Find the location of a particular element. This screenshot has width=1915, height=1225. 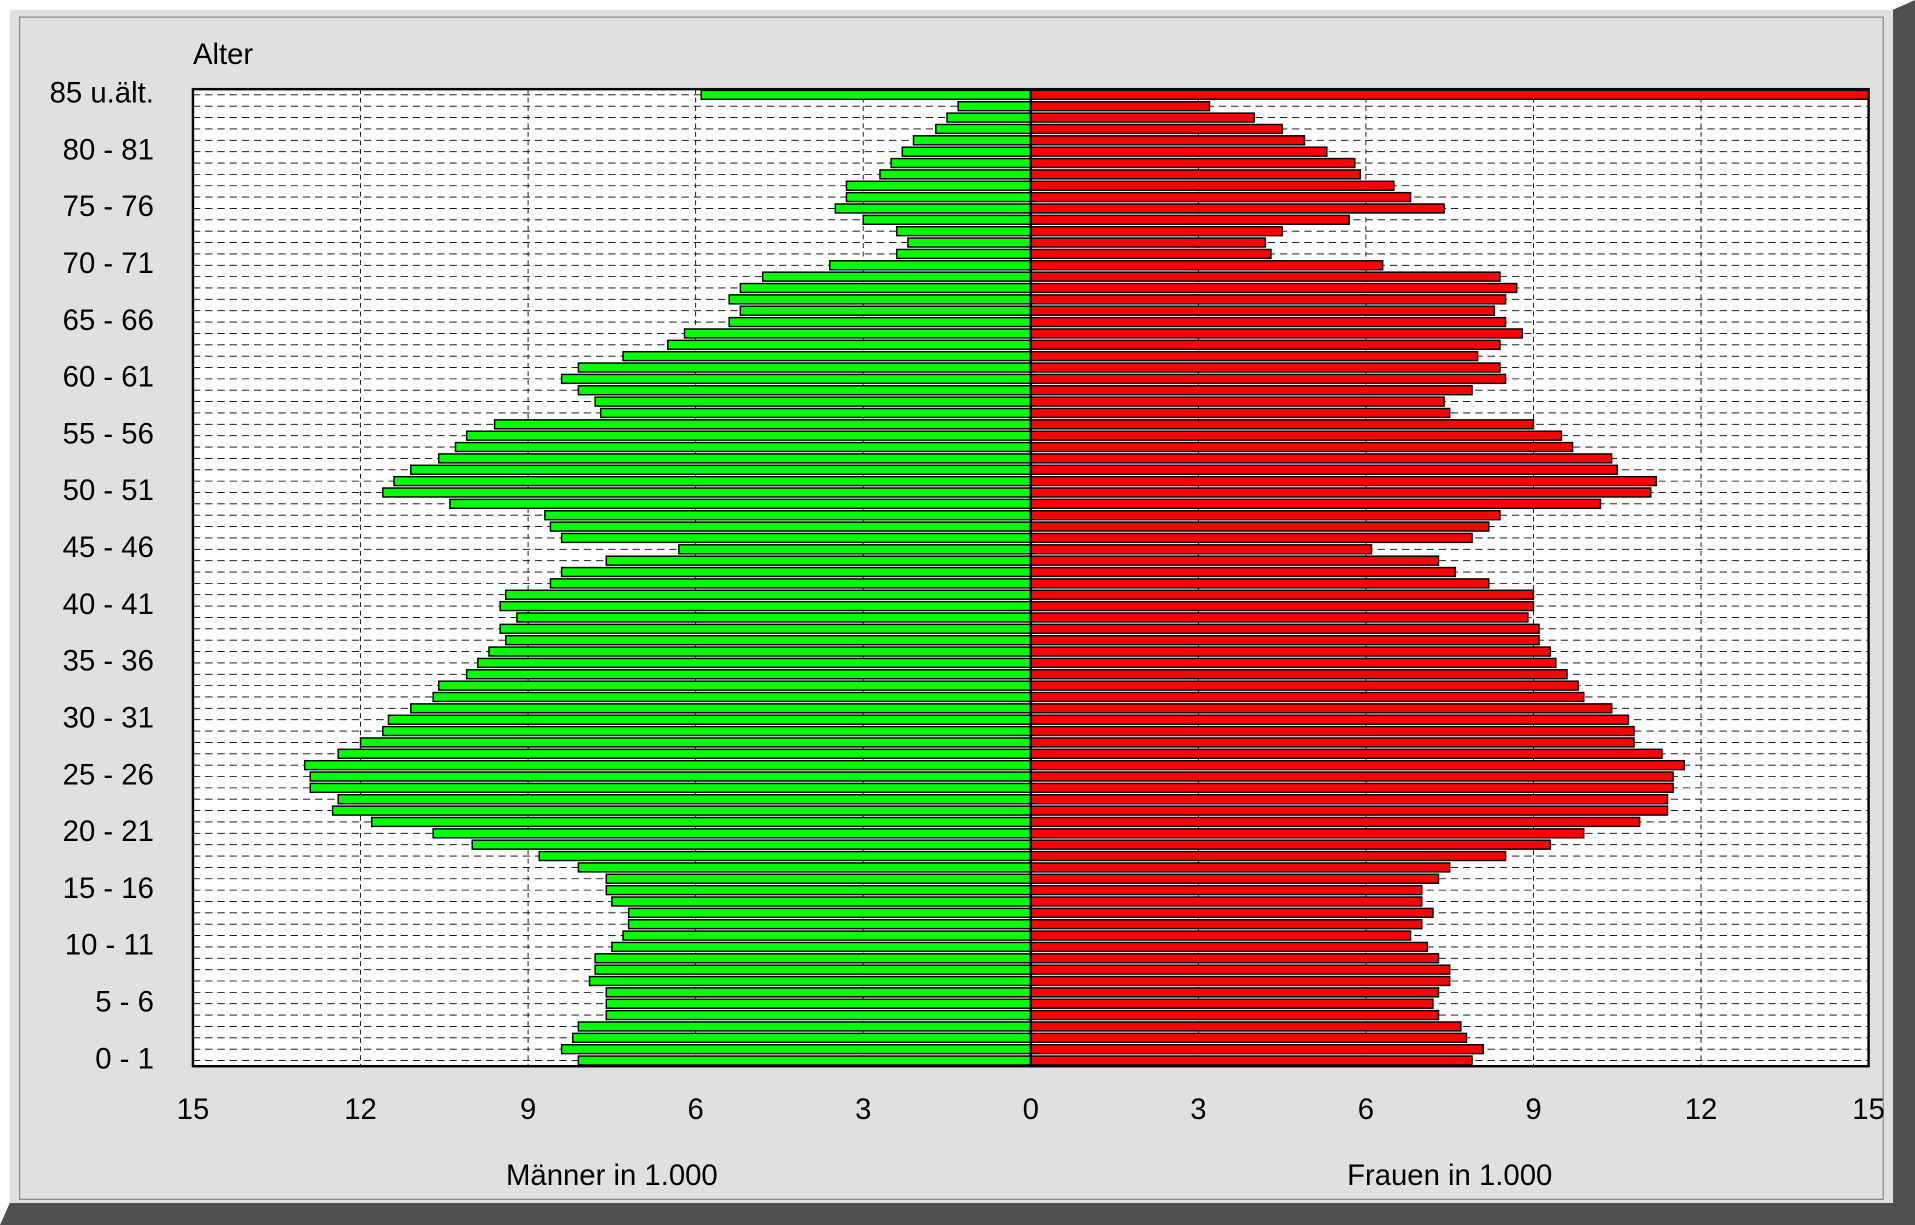

y-tick-label: 30 - 31 is located at coordinates (108, 717).